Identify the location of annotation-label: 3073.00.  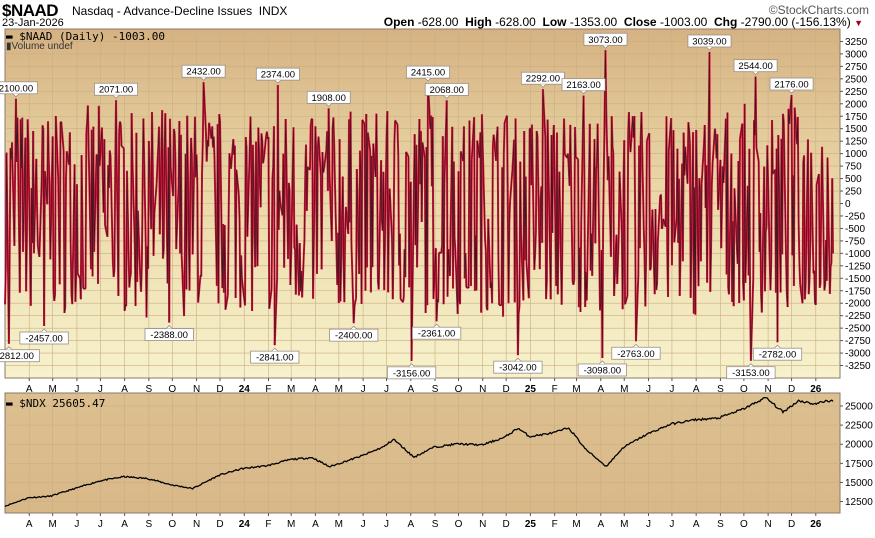
(605, 40).